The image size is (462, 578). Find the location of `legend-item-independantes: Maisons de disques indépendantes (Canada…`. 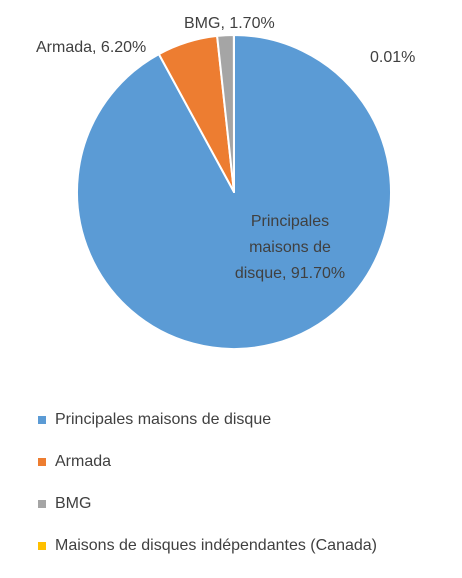

legend-item-independantes: Maisons de disques indépendantes (Canada… is located at coordinates (207, 546).